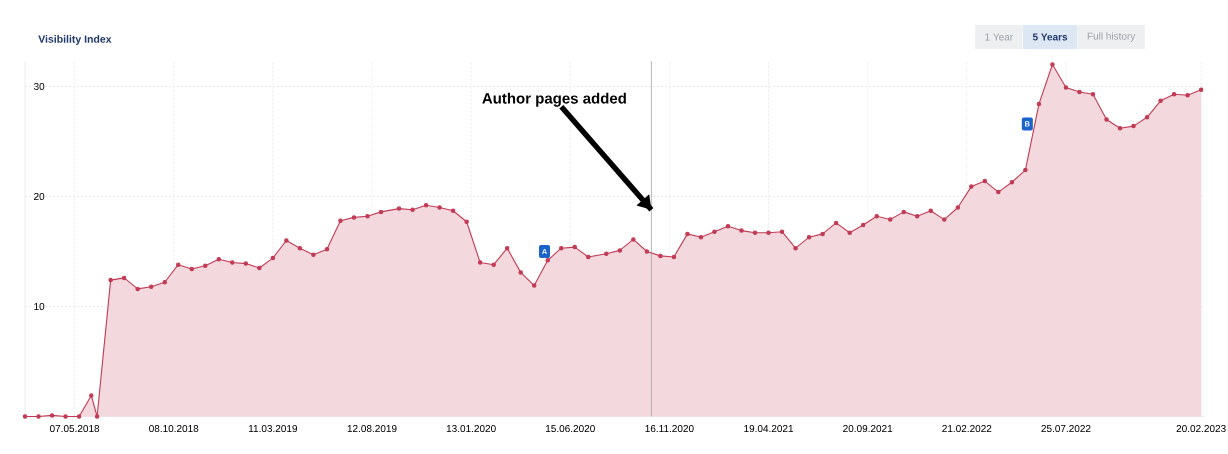 The image size is (1228, 454). Describe the element at coordinates (554, 99) in the screenshot. I see `annotation: Author pages added` at that location.